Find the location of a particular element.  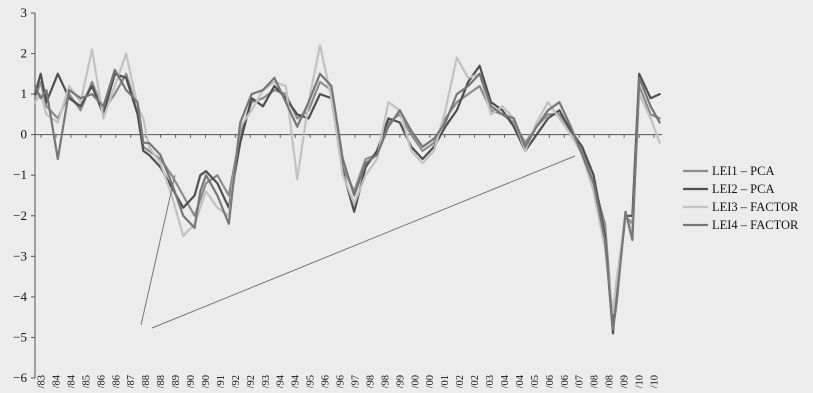

x-tick-label: 7/1/03 is located at coordinates (490, 381).